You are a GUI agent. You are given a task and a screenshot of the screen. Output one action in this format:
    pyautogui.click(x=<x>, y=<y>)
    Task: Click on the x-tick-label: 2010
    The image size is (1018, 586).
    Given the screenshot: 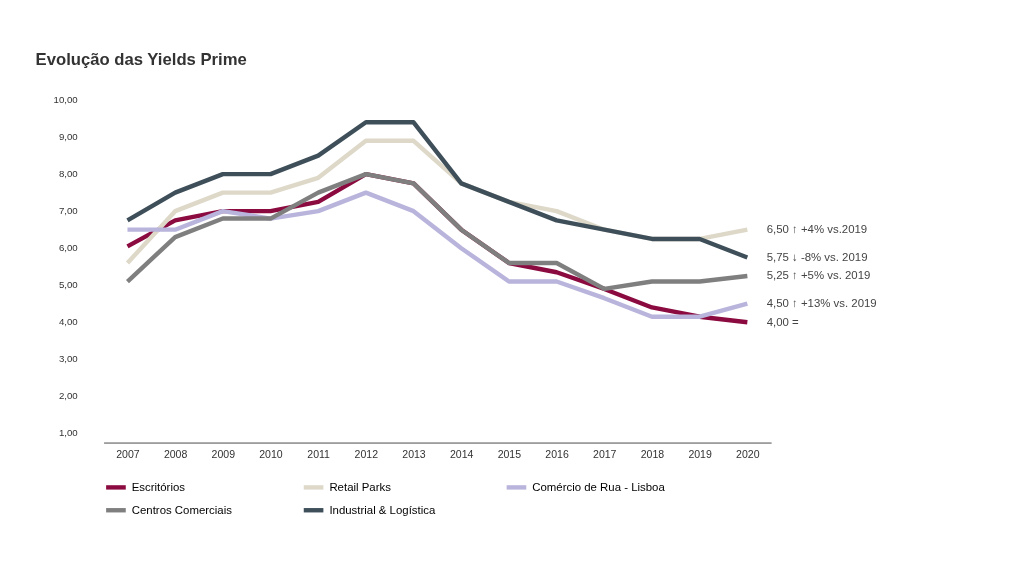 What is the action you would take?
    pyautogui.click(x=271, y=453)
    